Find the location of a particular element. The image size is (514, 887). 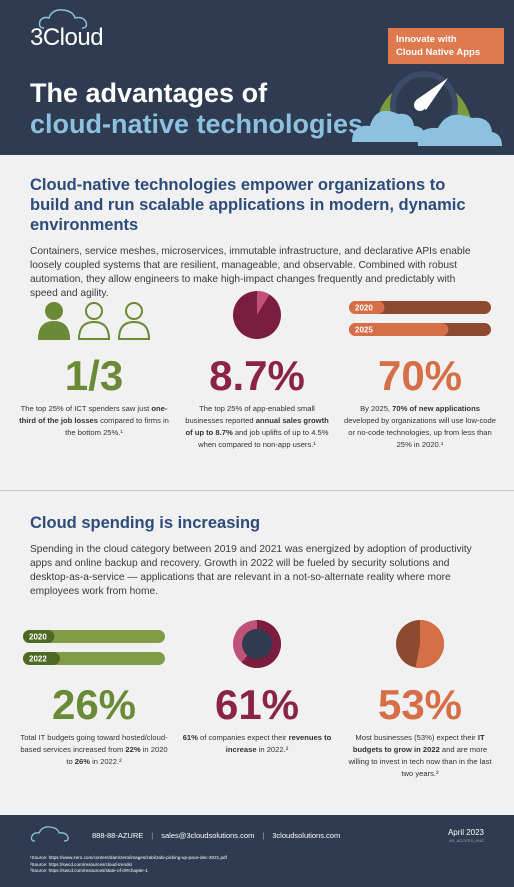

title-line: The advantages of is located at coordinates (149, 93).